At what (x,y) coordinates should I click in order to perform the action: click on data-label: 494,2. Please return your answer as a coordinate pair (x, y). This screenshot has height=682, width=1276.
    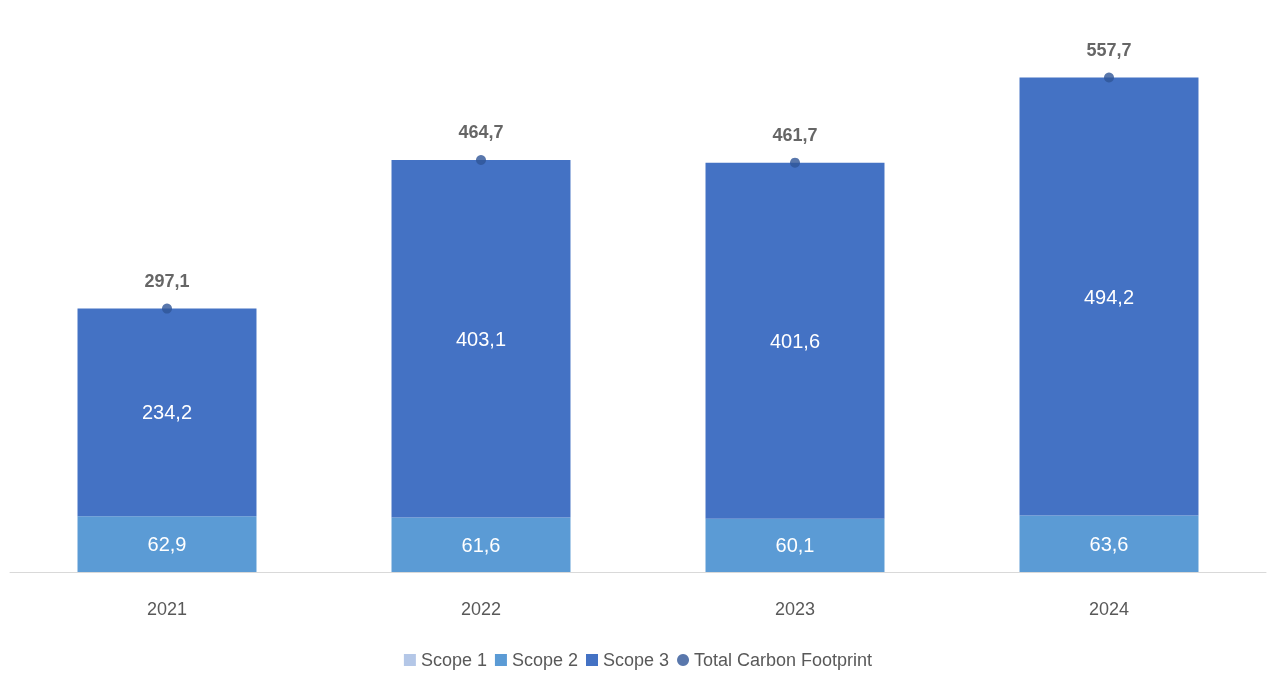
    Looking at the image, I should click on (1109, 296).